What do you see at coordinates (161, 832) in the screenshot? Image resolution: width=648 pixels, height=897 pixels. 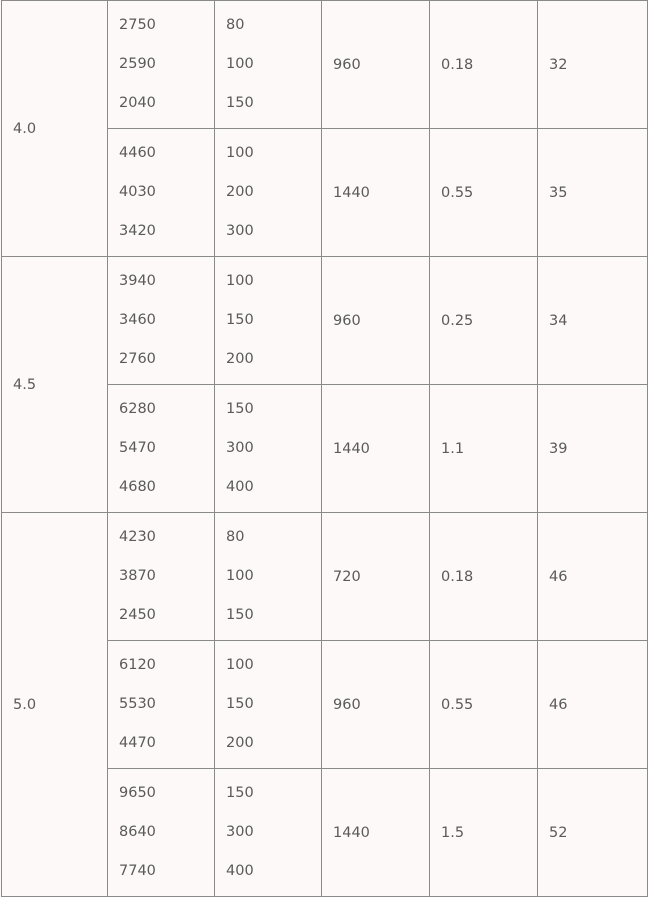 I see `multi-value-cell: 9650 8640 7740` at bounding box center [161, 832].